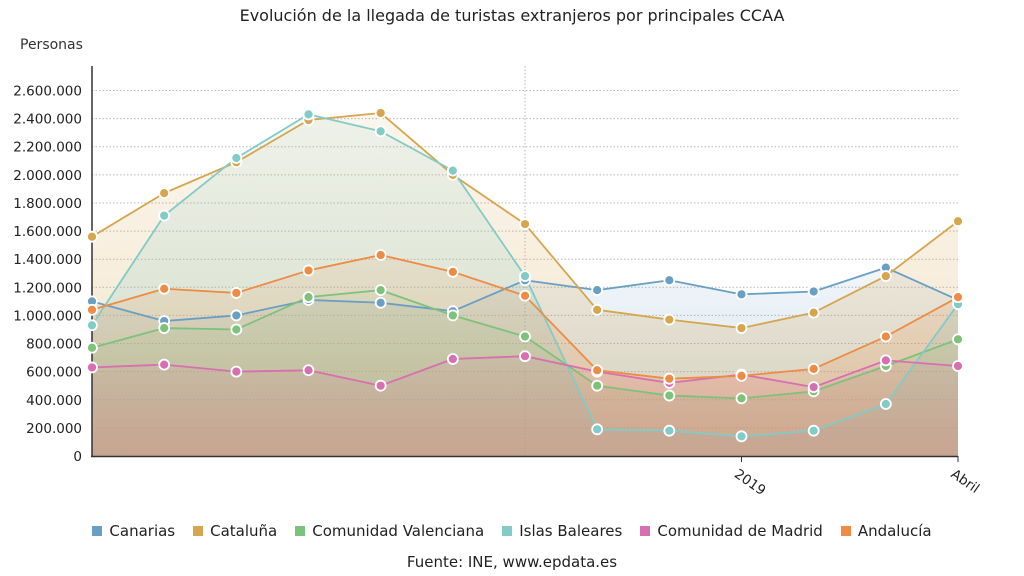 This screenshot has height=576, width=1024. What do you see at coordinates (244, 531) in the screenshot?
I see `legend-label: Cataluña` at bounding box center [244, 531].